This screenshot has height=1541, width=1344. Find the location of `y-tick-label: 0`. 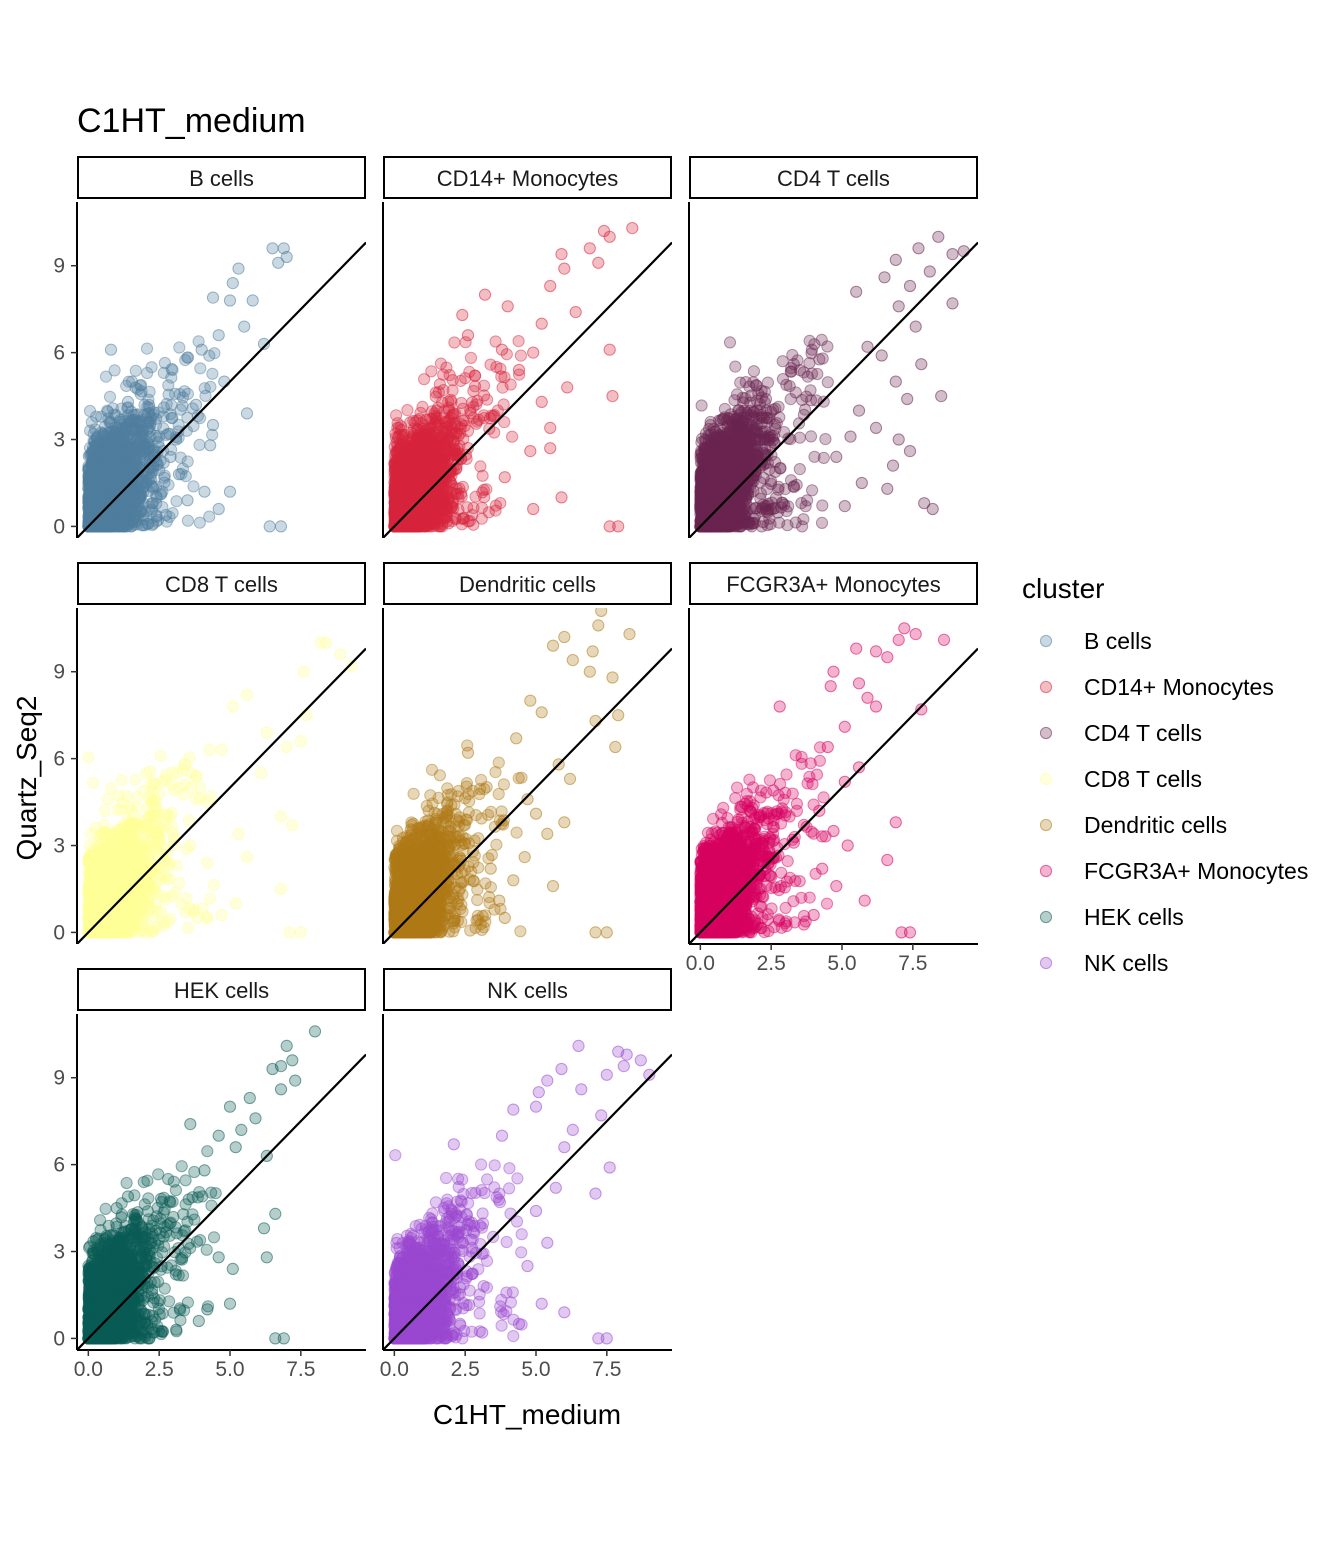

y-tick-label: 0 is located at coordinates (59, 526).